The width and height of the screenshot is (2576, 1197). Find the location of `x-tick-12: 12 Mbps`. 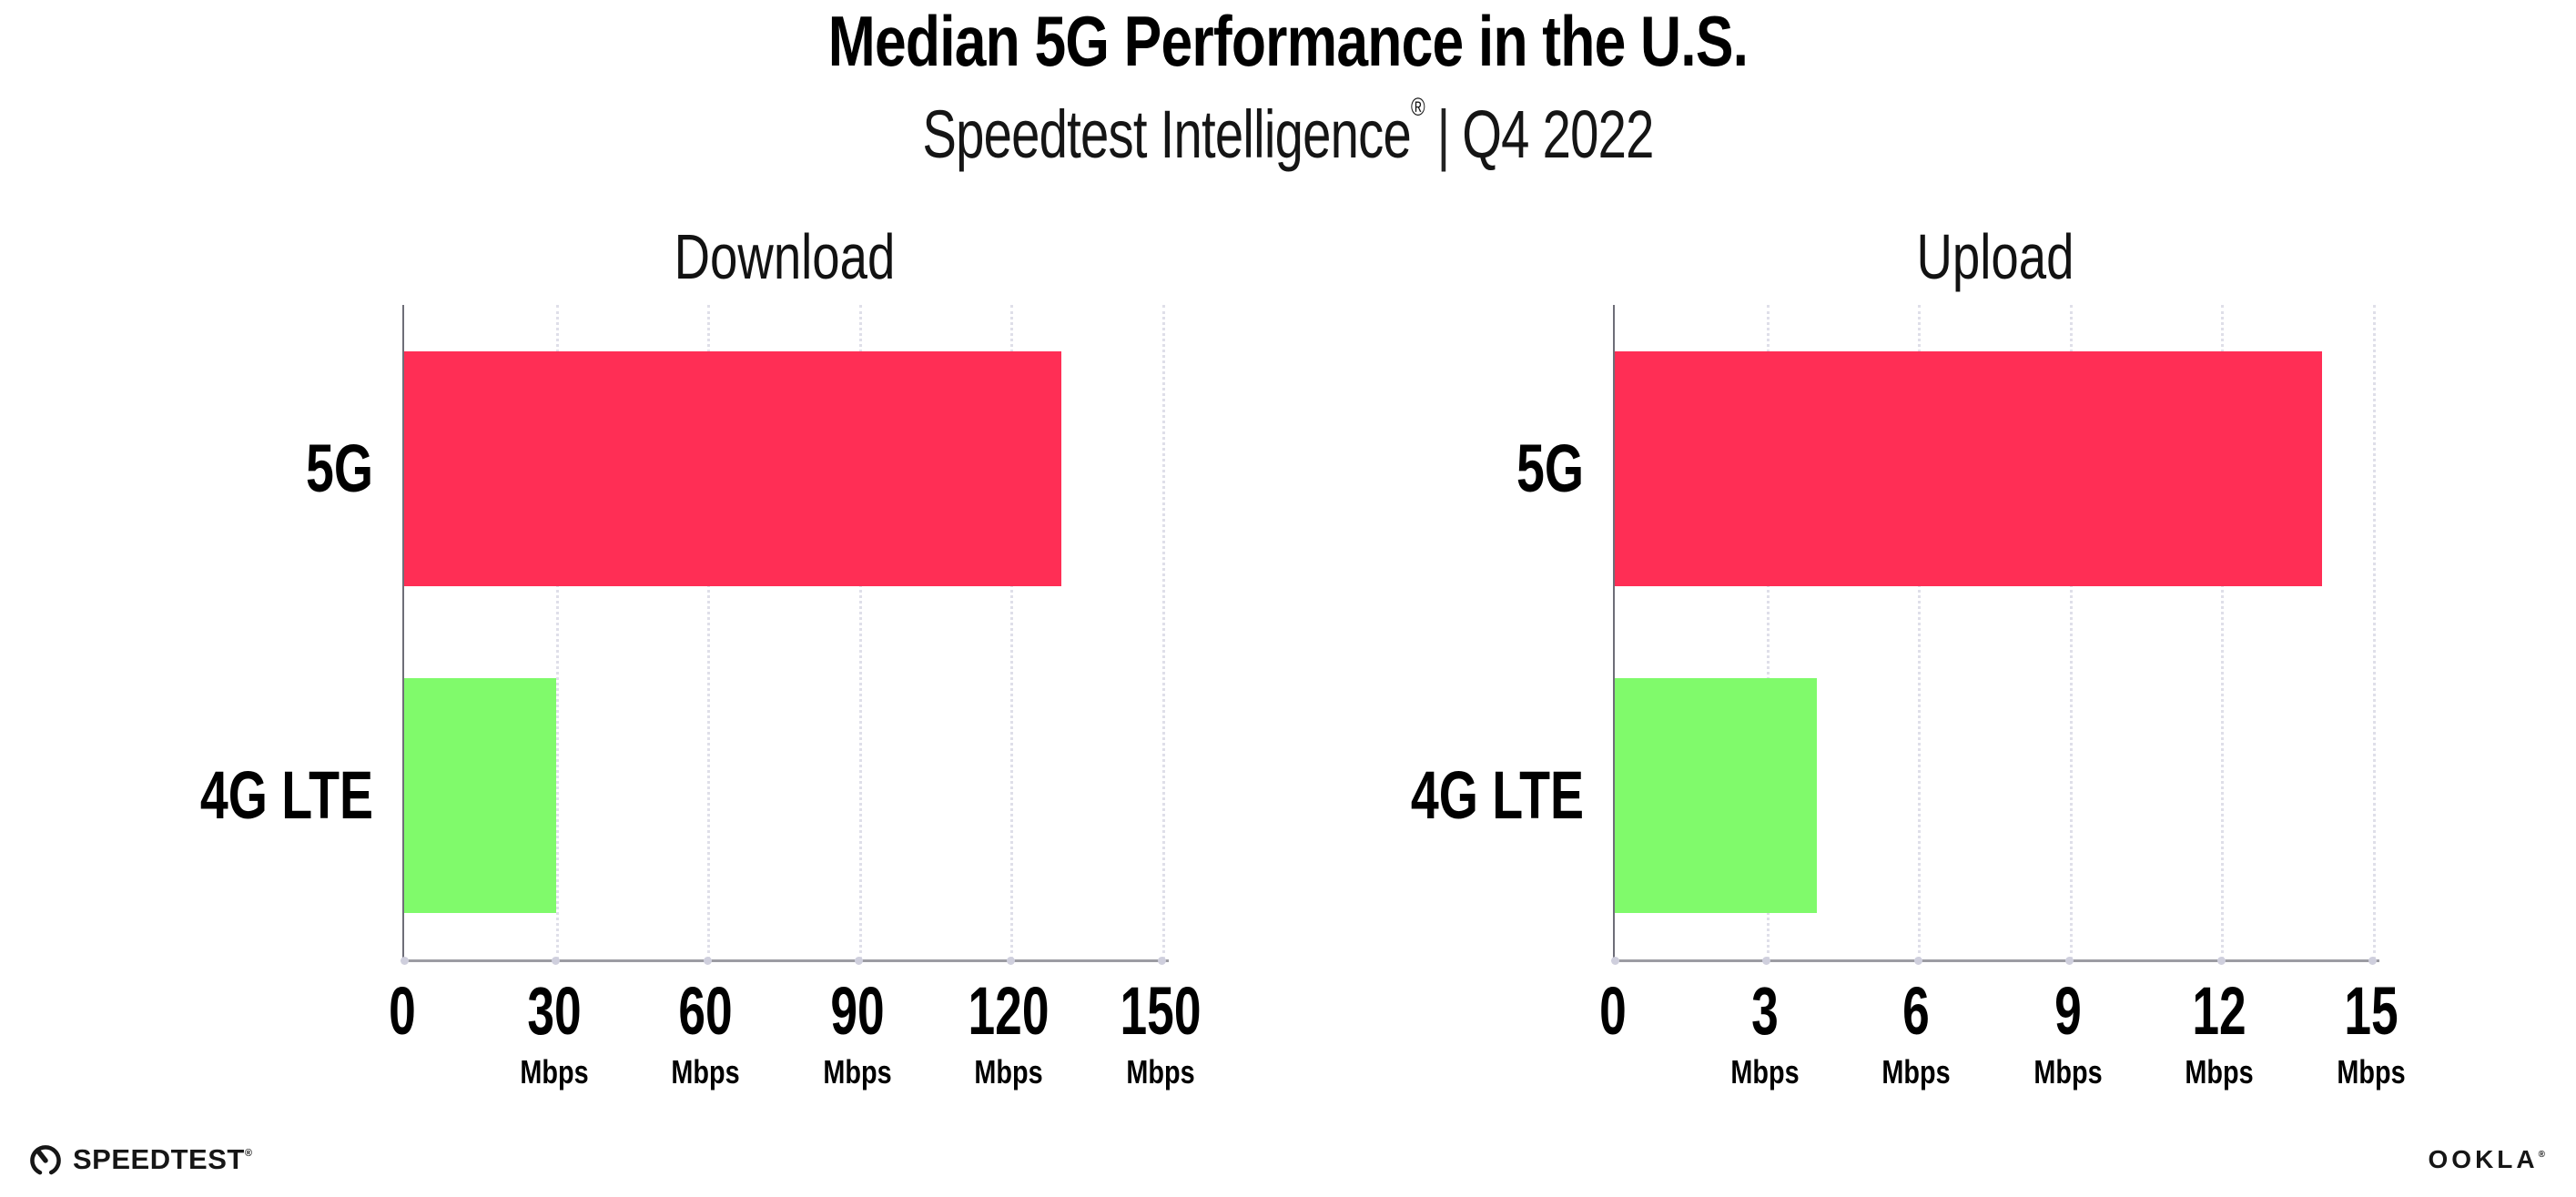

x-tick-12: 12 Mbps is located at coordinates (2219, 1034).